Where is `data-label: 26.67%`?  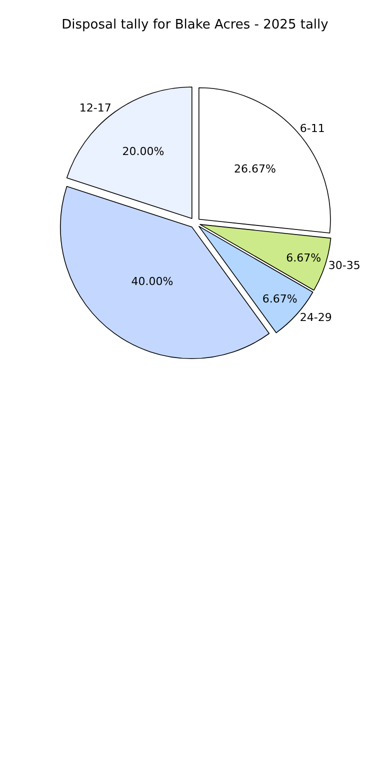
data-label: 26.67% is located at coordinates (255, 169).